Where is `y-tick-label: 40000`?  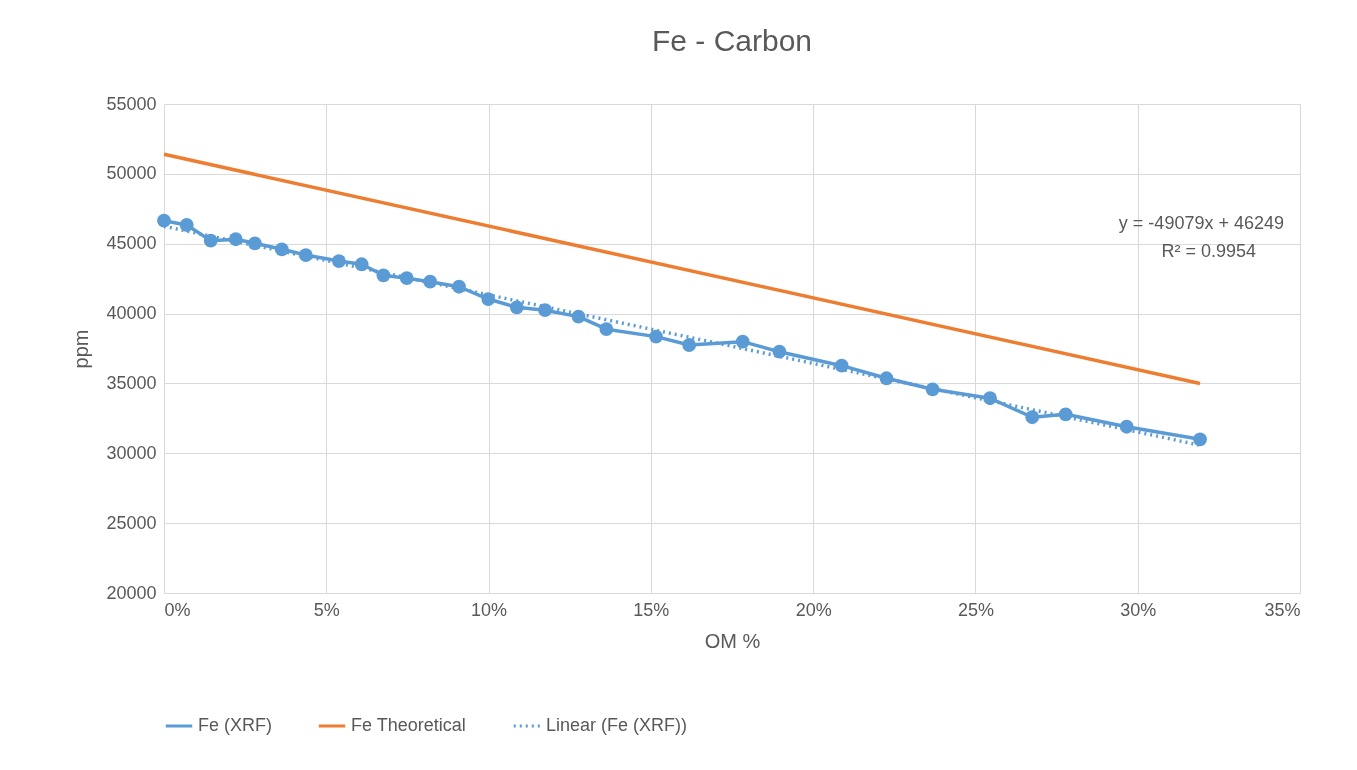
y-tick-label: 40000 is located at coordinates (131, 313).